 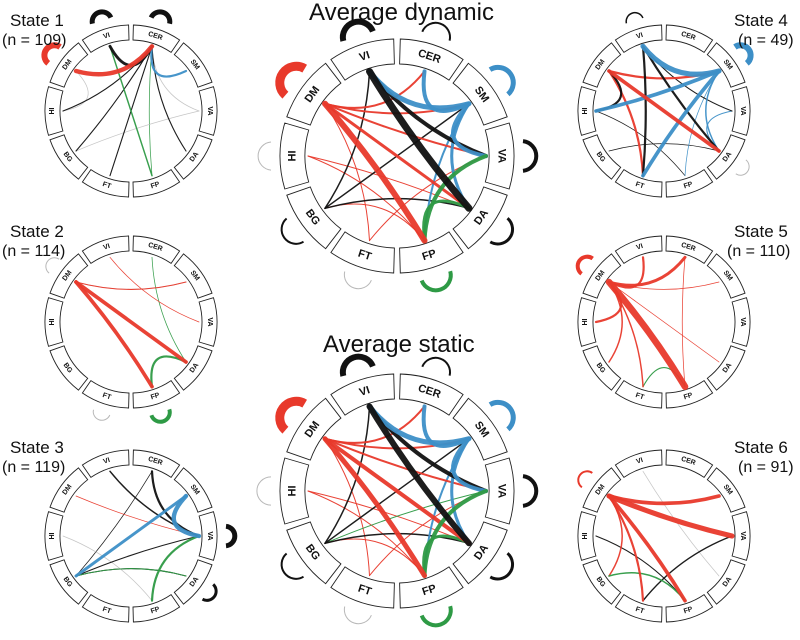 What do you see at coordinates (52, 321) in the screenshot?
I see `state2-label-hi: HI` at bounding box center [52, 321].